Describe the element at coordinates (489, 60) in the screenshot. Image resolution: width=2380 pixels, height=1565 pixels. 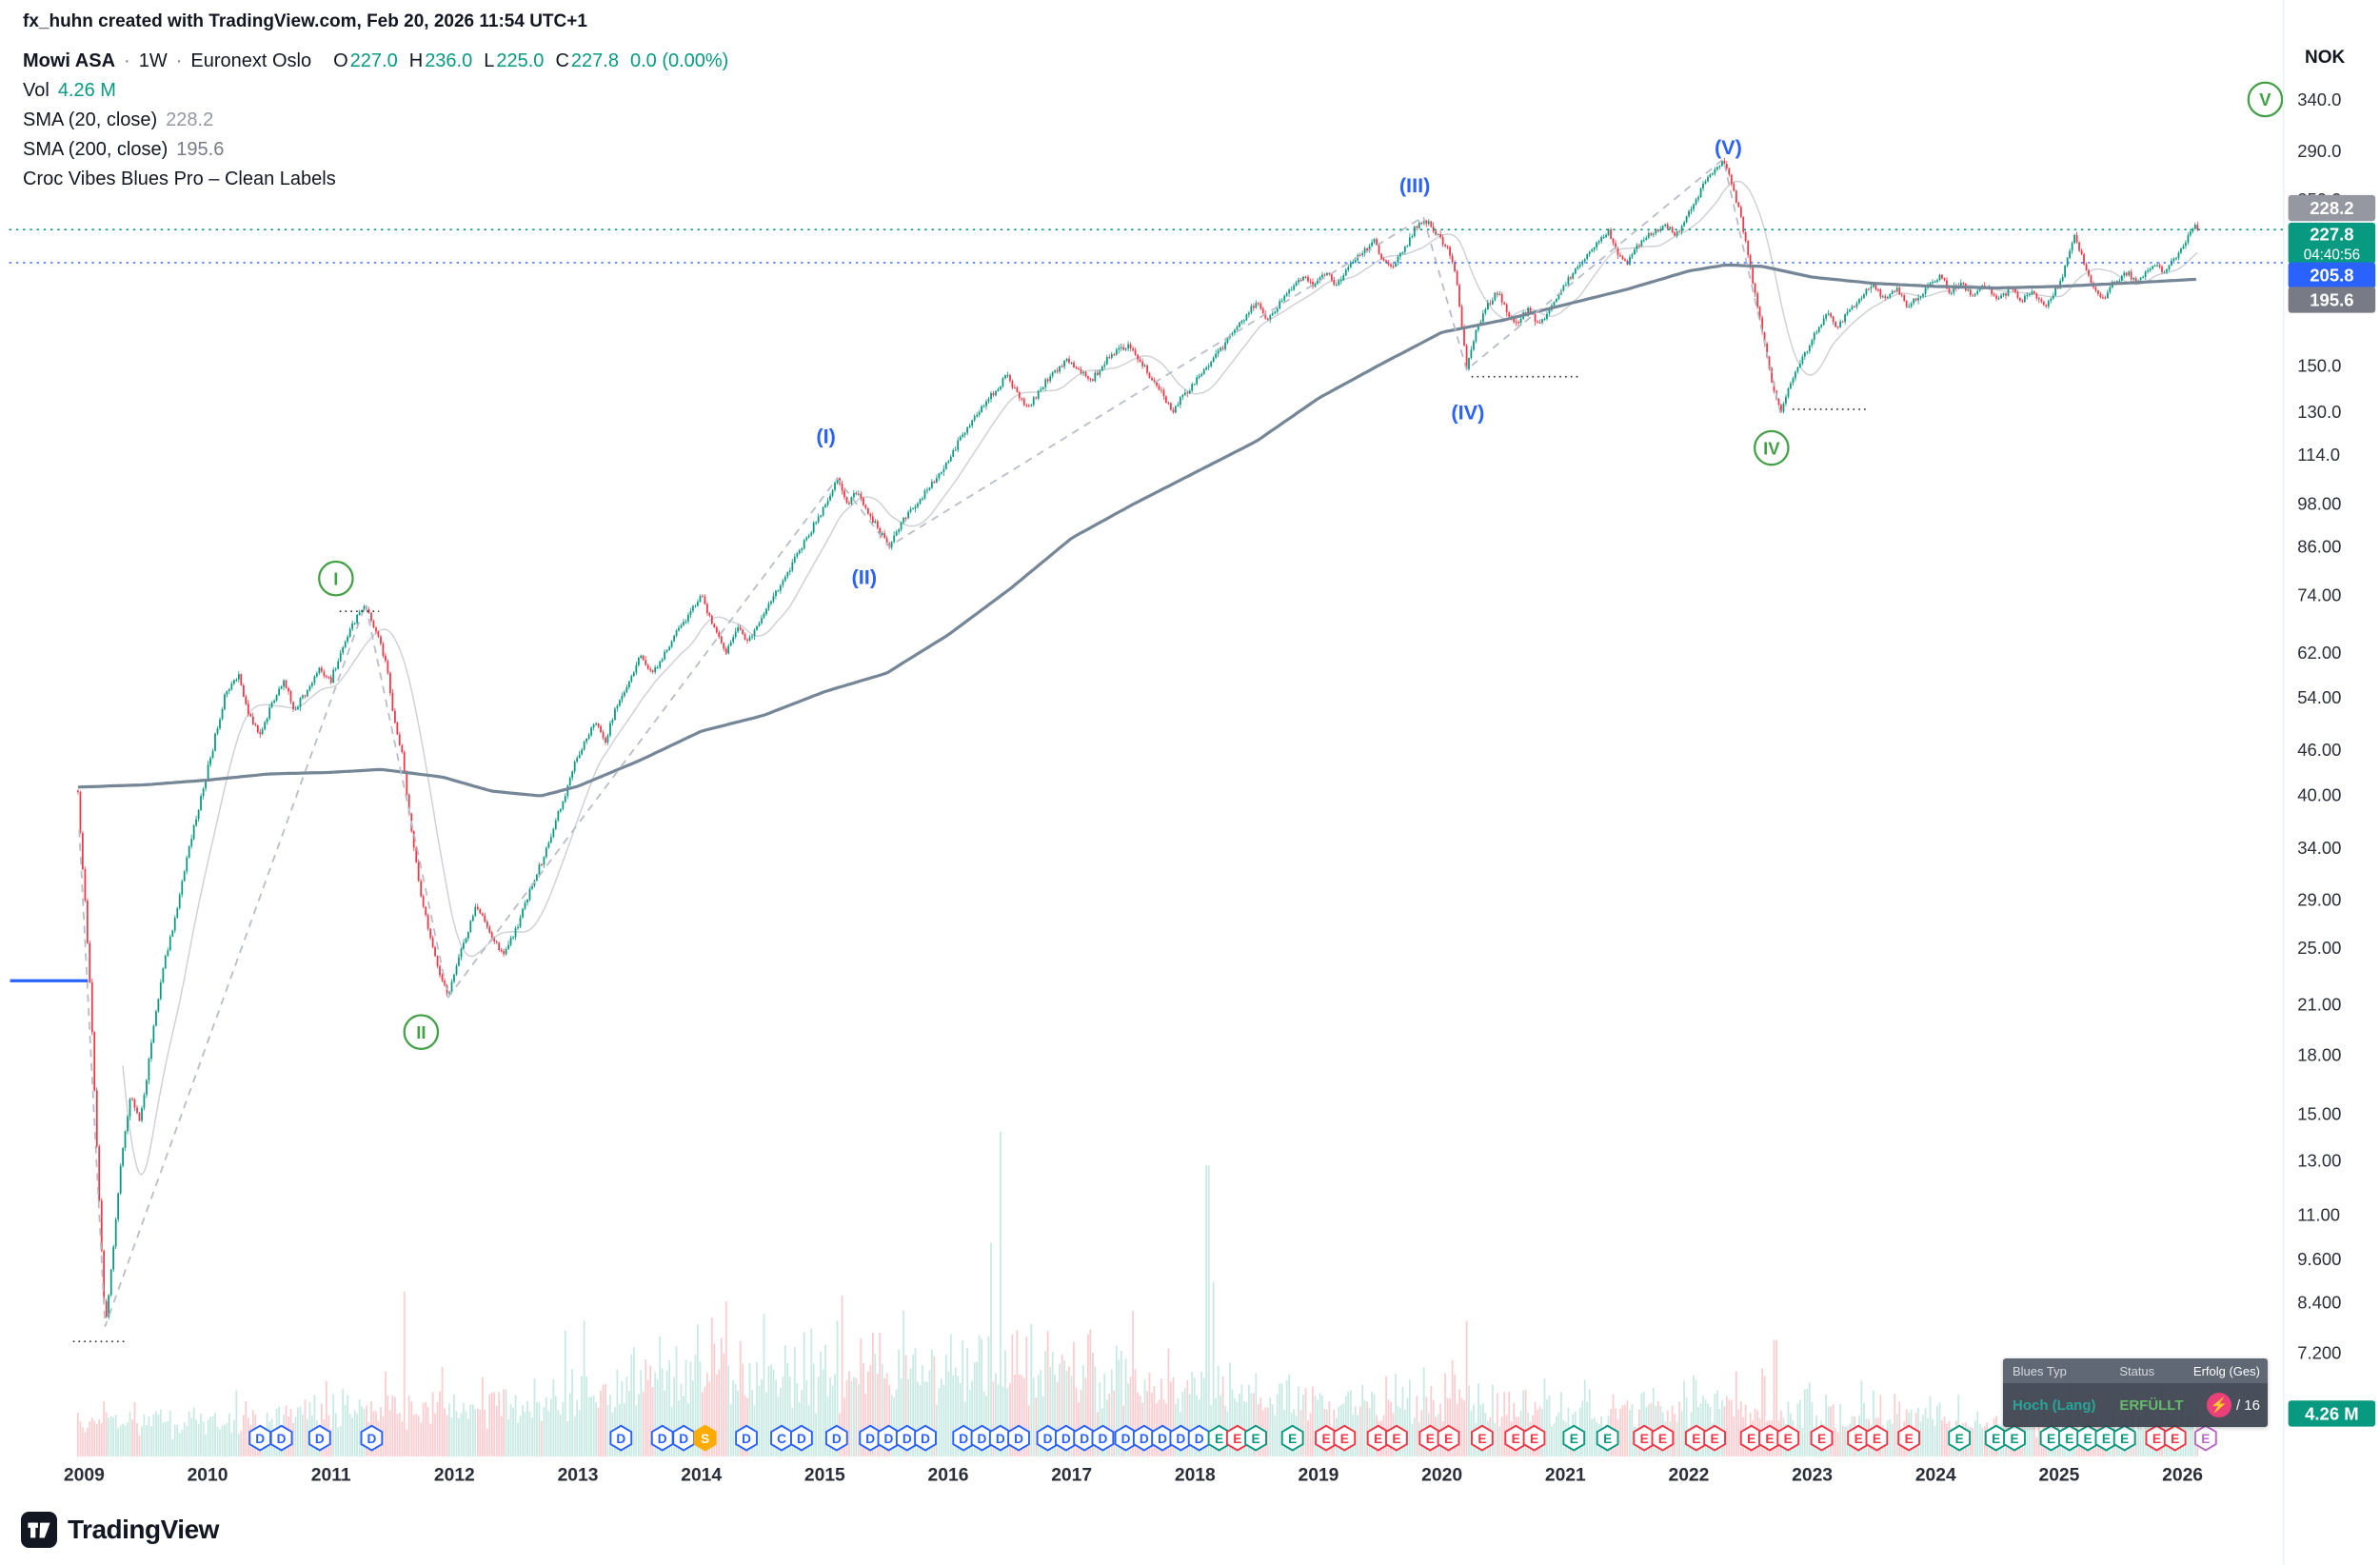
I see `low-label: L` at that location.